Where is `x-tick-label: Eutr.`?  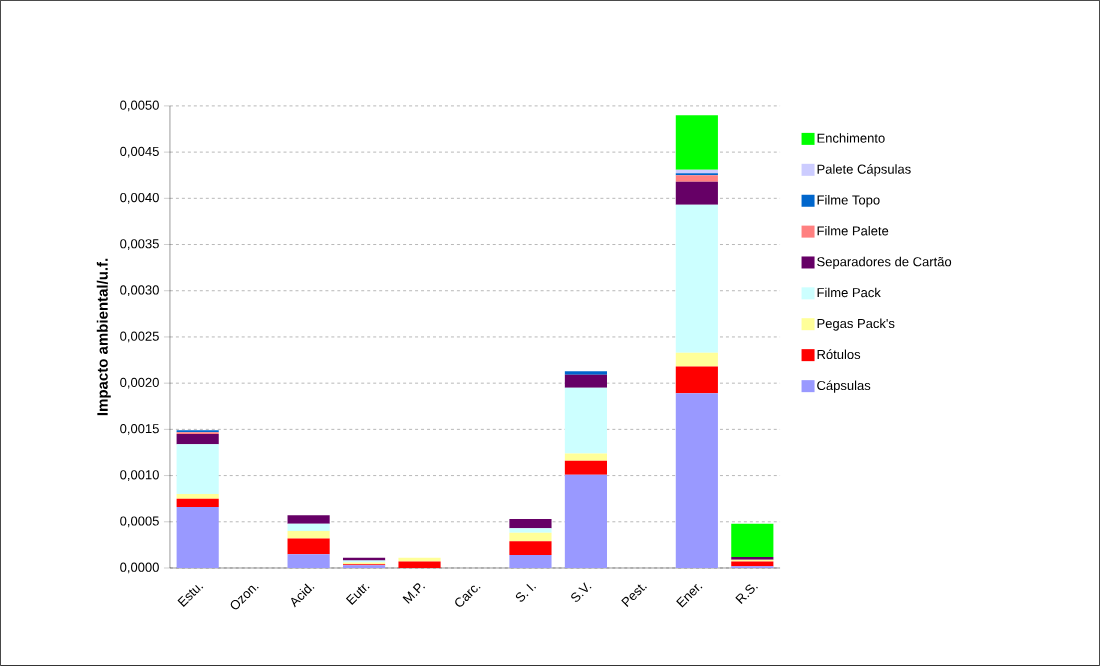
x-tick-label: Eutr. is located at coordinates (357, 594).